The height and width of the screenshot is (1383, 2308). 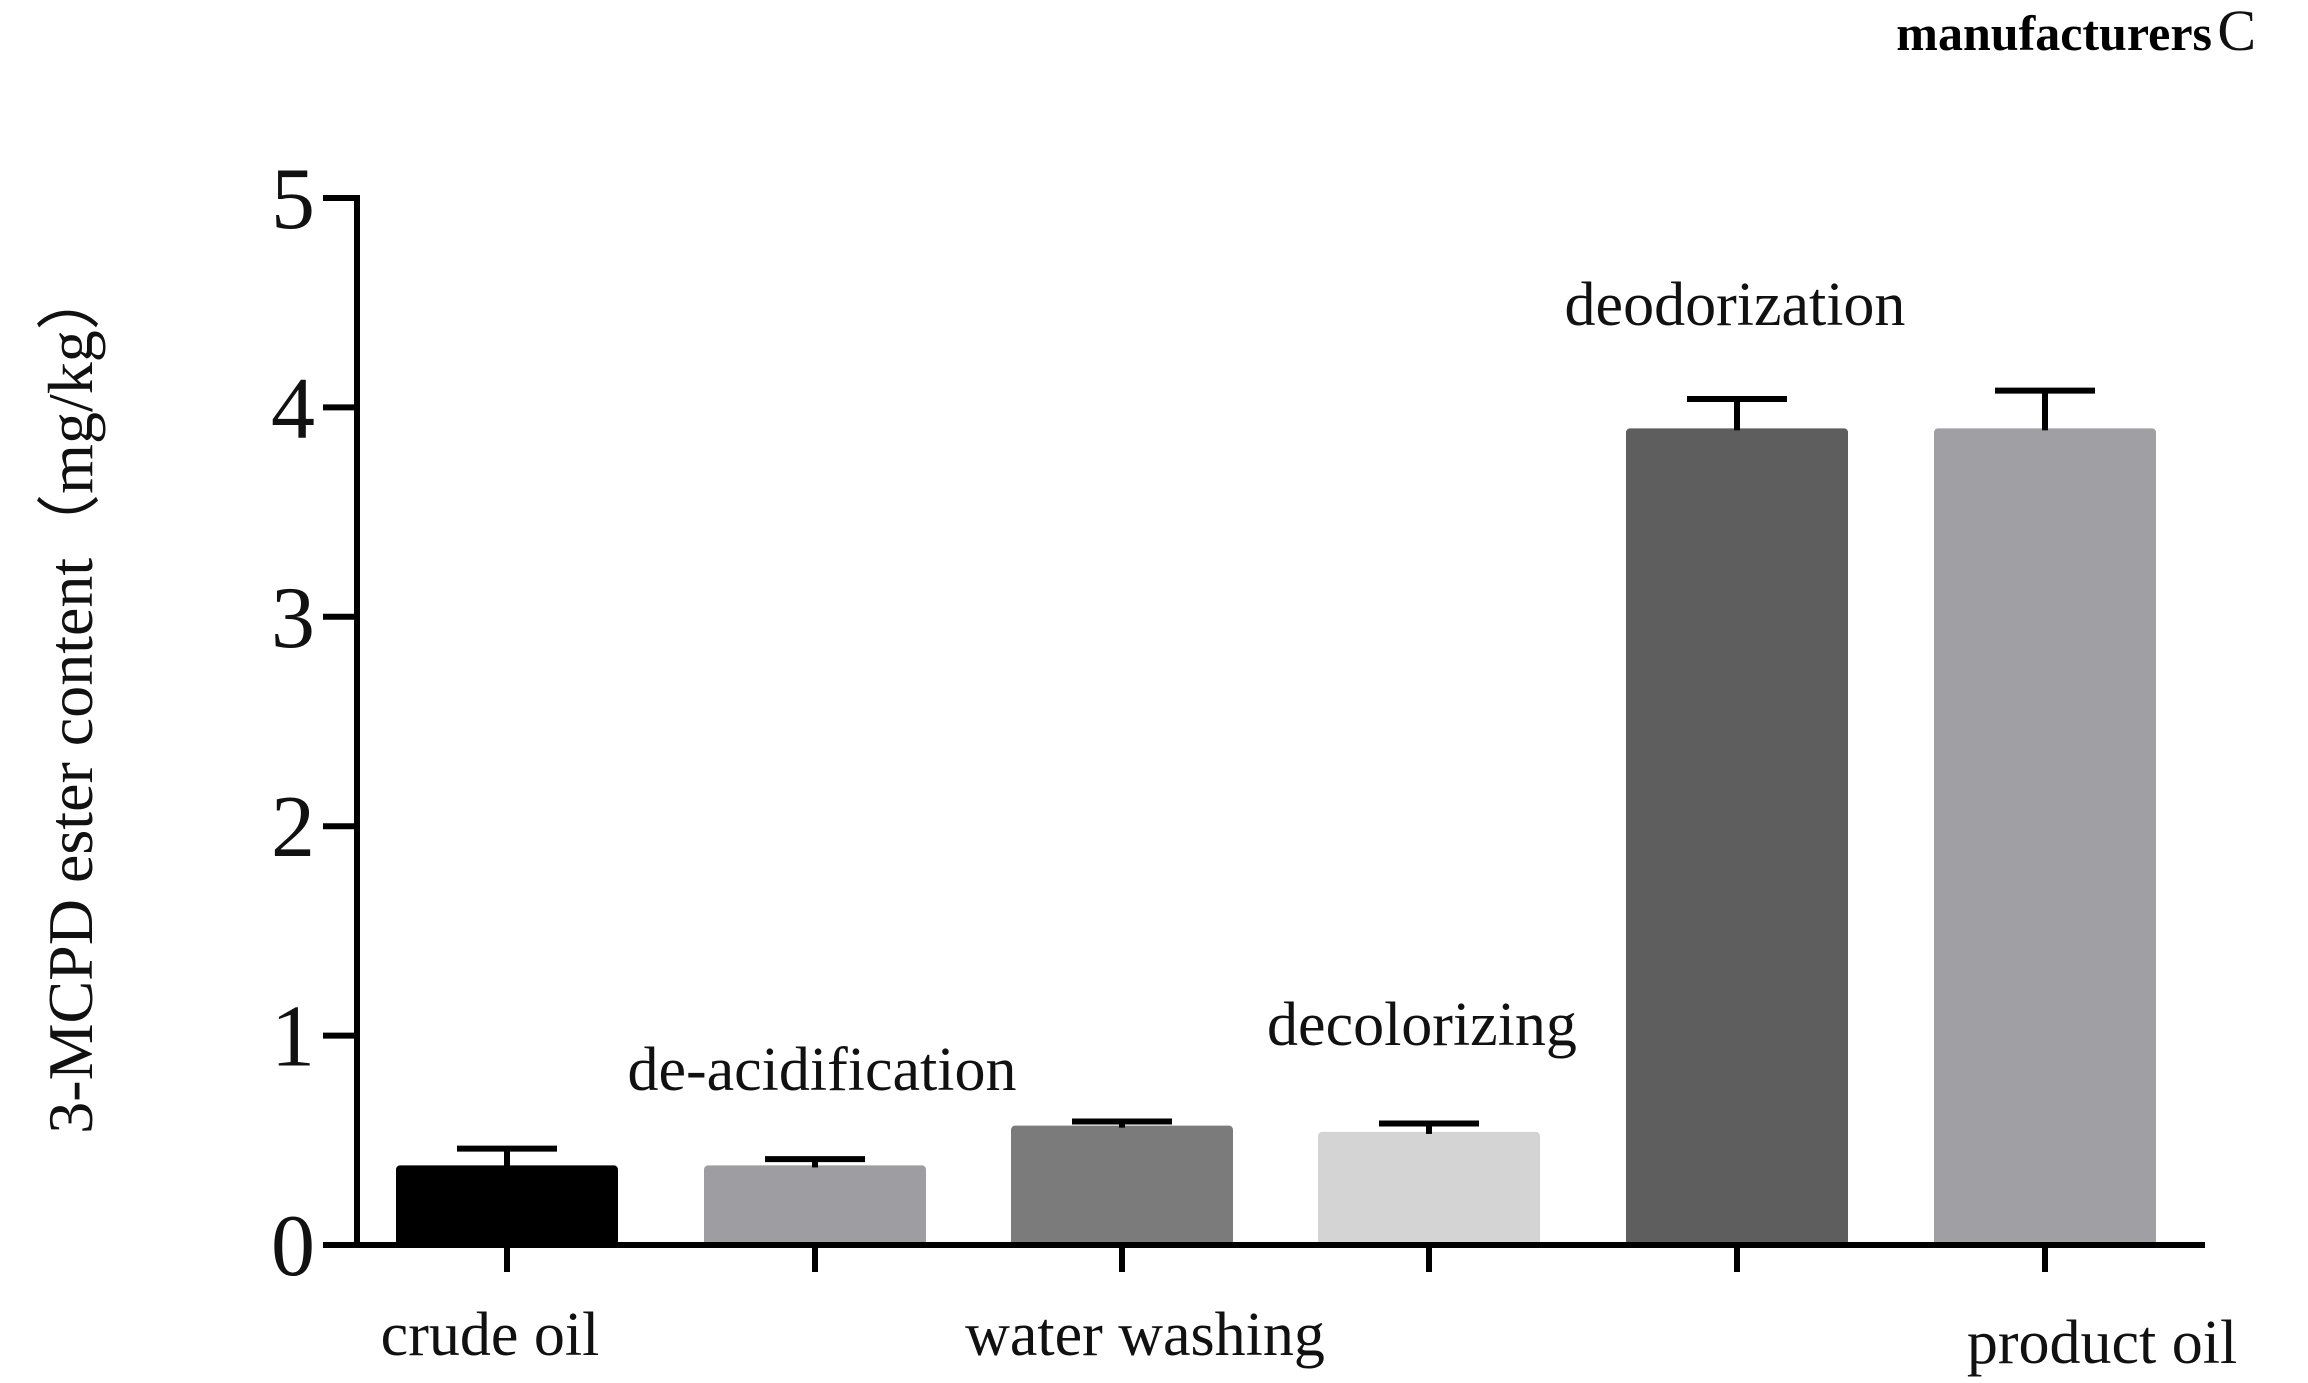 I want to click on bar-crude-oil, so click(x=507, y=1205).